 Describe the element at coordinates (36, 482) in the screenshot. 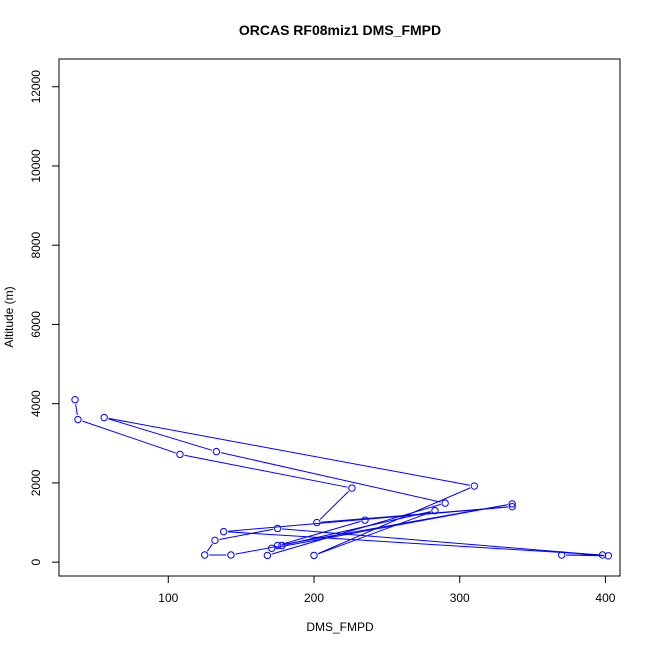

I see `y-tick-label: 2000` at that location.